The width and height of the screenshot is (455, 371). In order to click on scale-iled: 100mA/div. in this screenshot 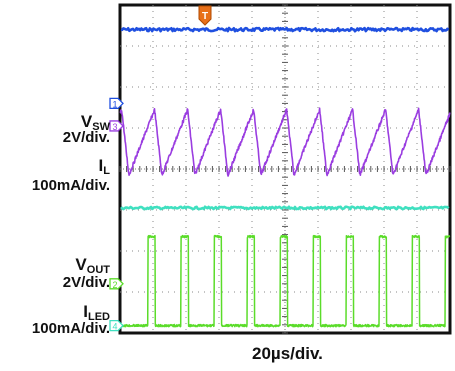, I will do `click(70, 328)`.